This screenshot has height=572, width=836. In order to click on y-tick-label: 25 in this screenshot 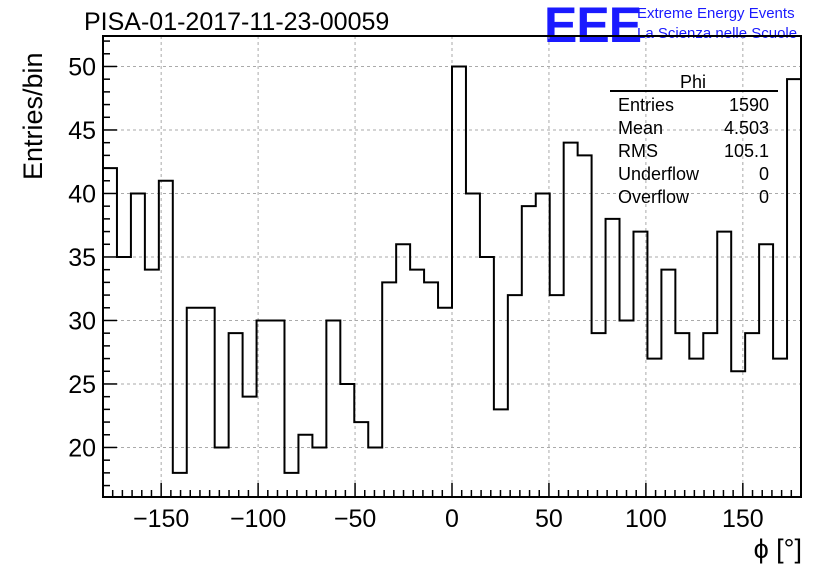, I will do `click(82, 385)`.